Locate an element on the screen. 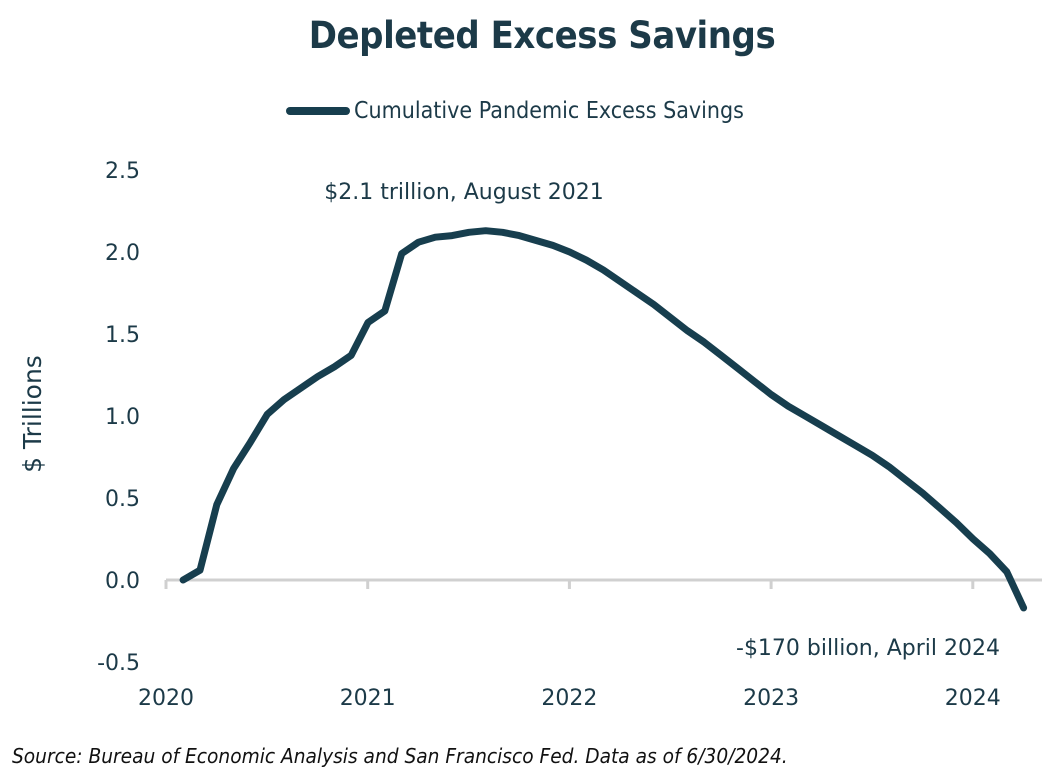  x-axis: 2020 2021 2022 2023 2024 is located at coordinates (590, 644).